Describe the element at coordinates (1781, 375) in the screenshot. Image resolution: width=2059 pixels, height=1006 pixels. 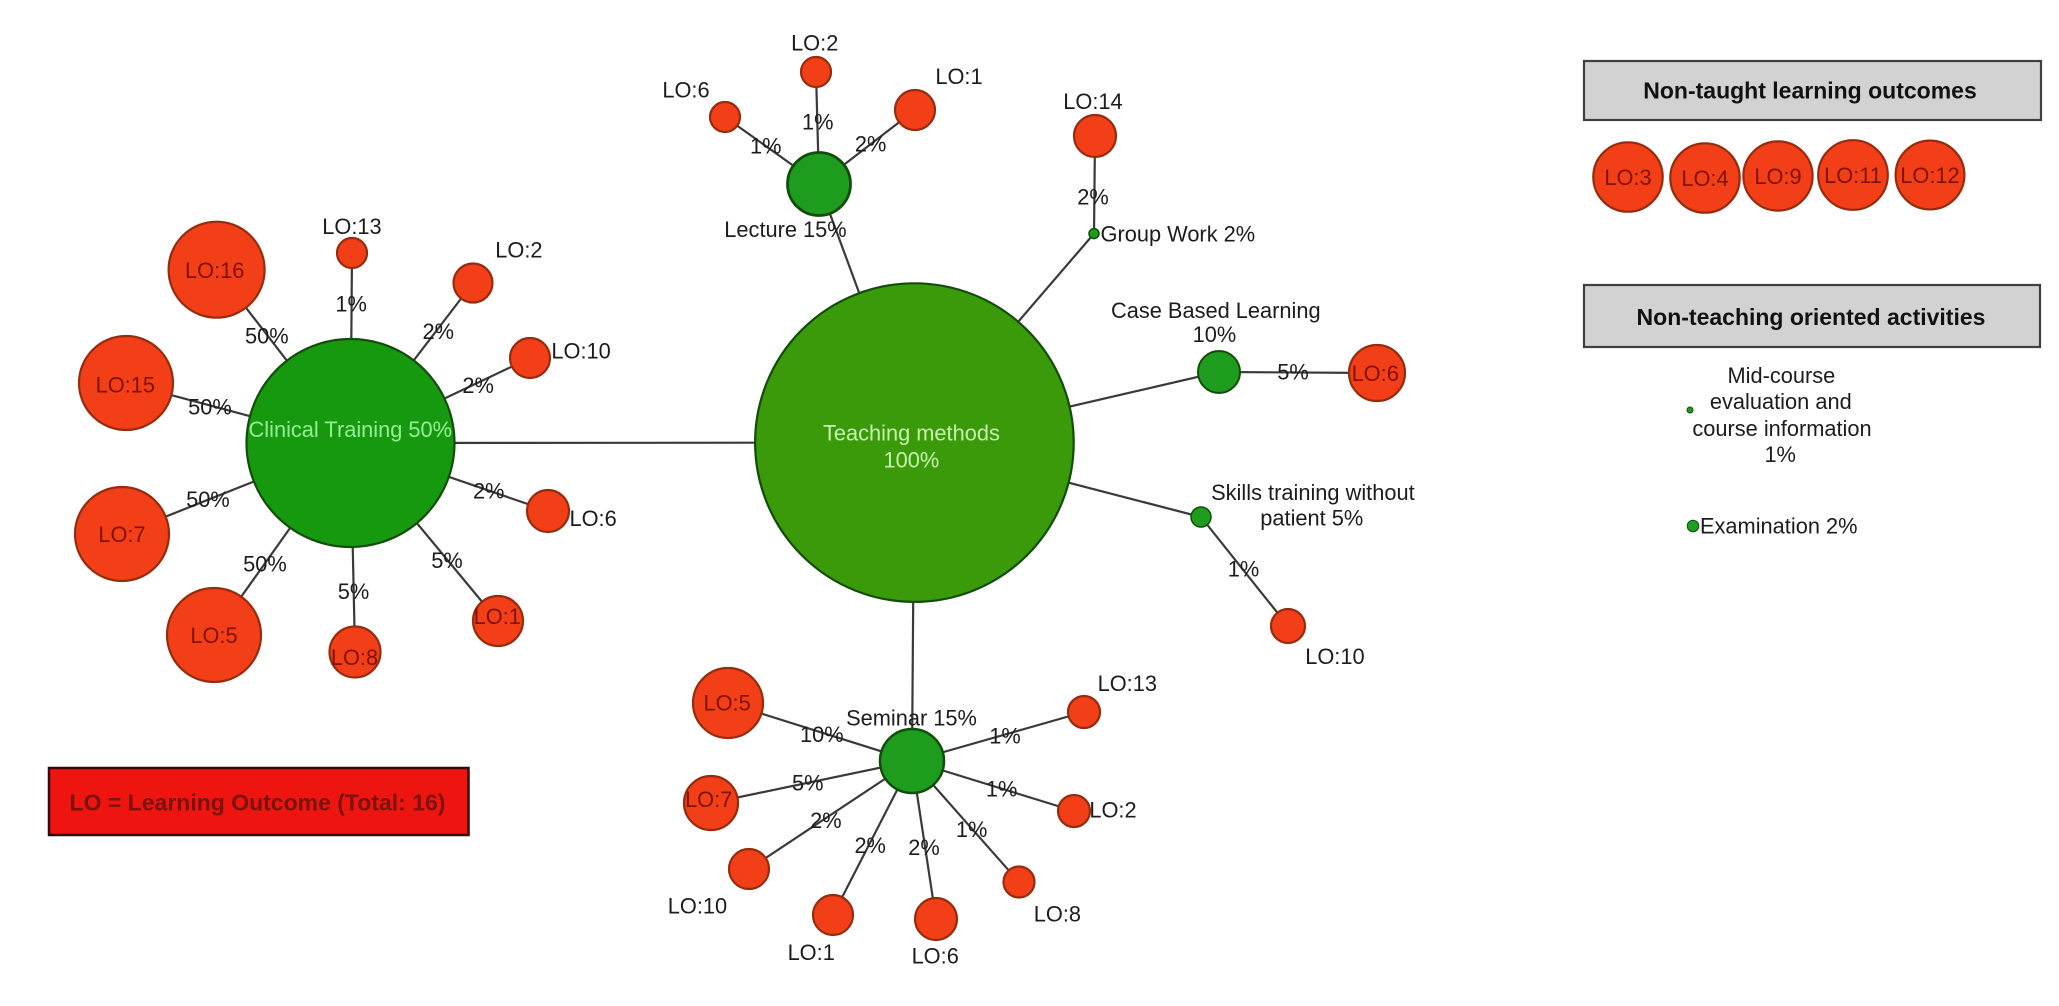
I see `svg-text: Mid-course` at that location.